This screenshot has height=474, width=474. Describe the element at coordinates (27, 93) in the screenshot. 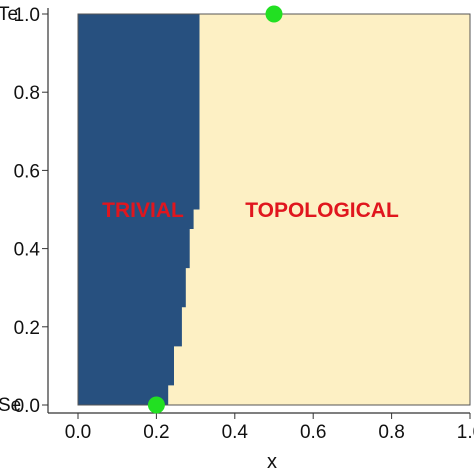

I see `y-tick-label: 0.8` at that location.